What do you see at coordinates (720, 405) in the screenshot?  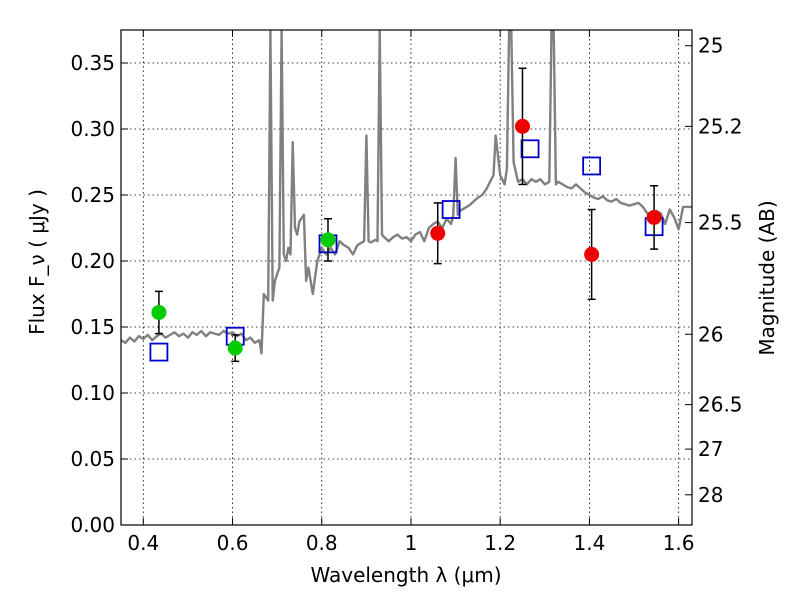 I see `y2-tick-label: 26.5` at bounding box center [720, 405].